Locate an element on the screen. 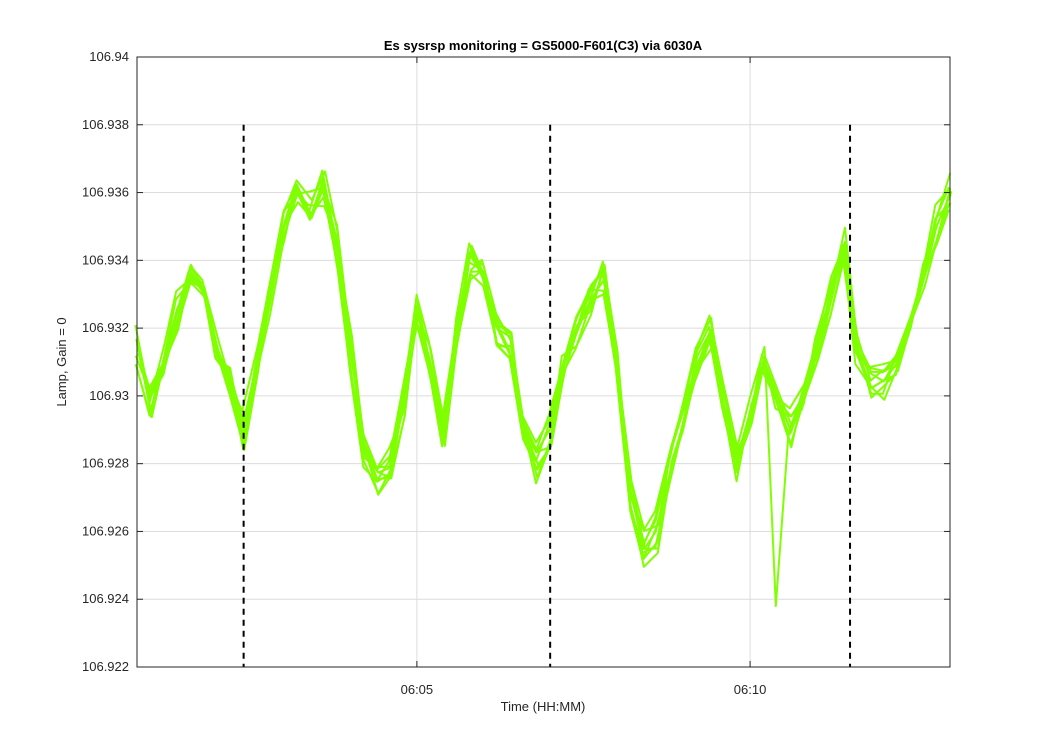 Image resolution: width=1050 pixels, height=750 pixels. x-tick-label: 06:10 is located at coordinates (750, 689).